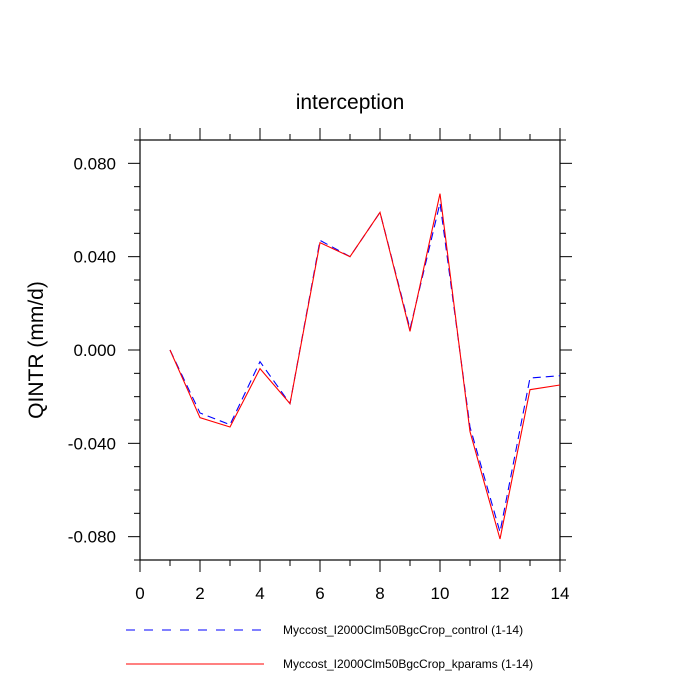  I want to click on y-tick-label: 0.080, so click(94, 163).